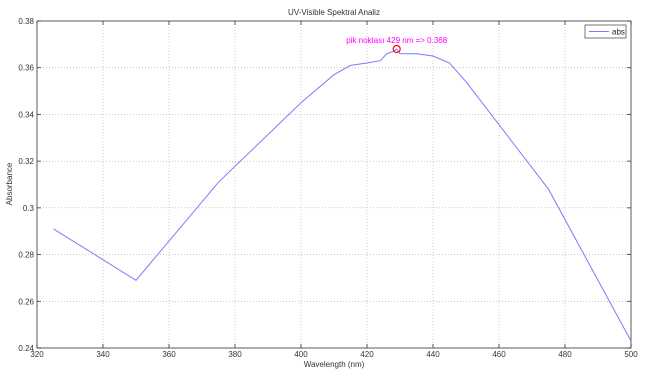 The width and height of the screenshot is (648, 369). What do you see at coordinates (334, 364) in the screenshot?
I see `x-axis-label: Wavelength (nm)` at bounding box center [334, 364].